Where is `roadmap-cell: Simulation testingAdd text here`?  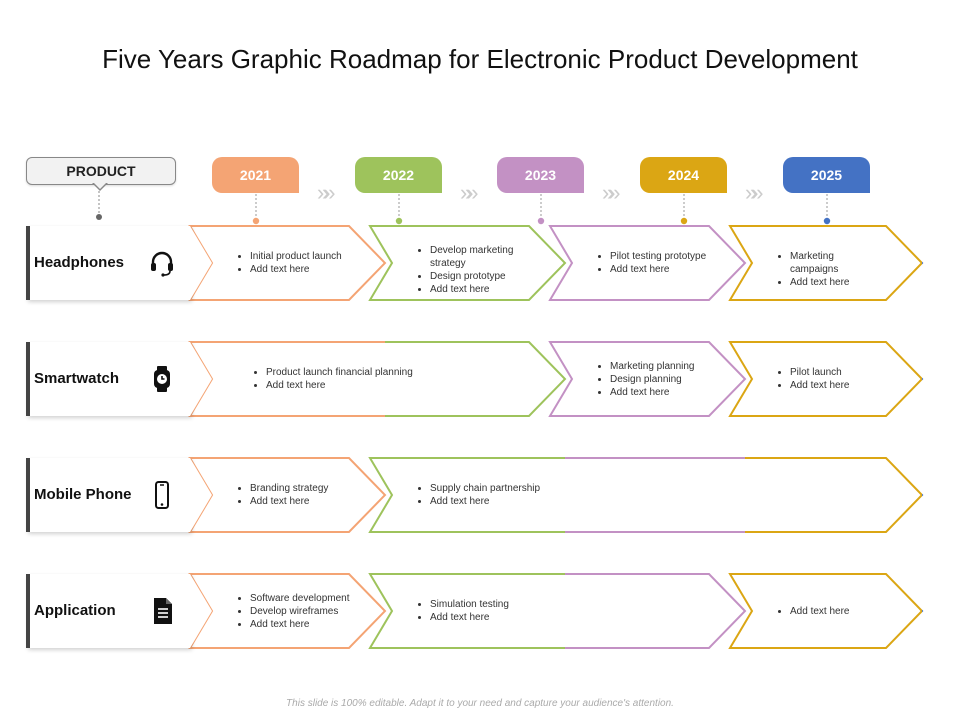
roadmap-cell: Simulation testingAdd text here is located at coordinates (512, 611).